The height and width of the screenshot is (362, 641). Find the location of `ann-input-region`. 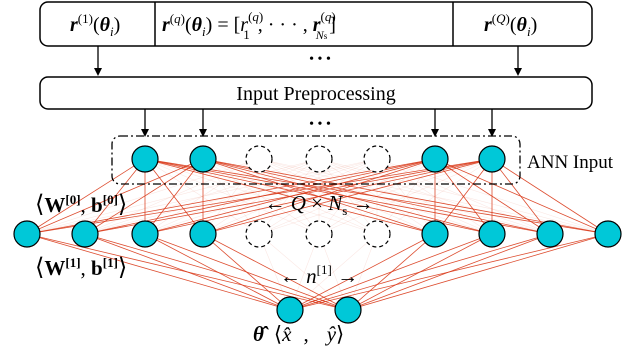

ann-input-region is located at coordinates (316, 160).